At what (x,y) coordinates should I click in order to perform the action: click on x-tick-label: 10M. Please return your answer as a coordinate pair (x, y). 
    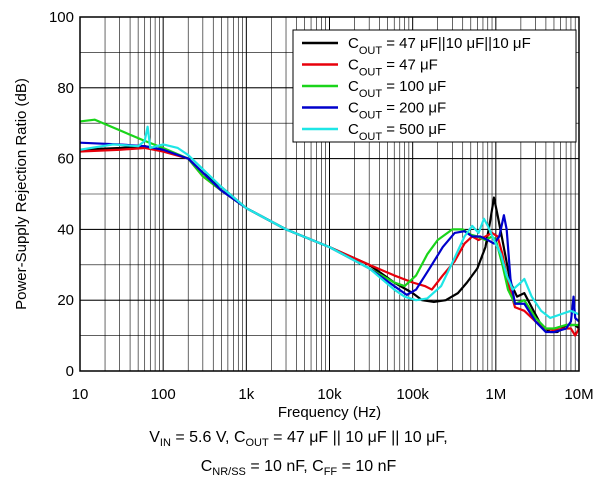
    Looking at the image, I should click on (578, 394).